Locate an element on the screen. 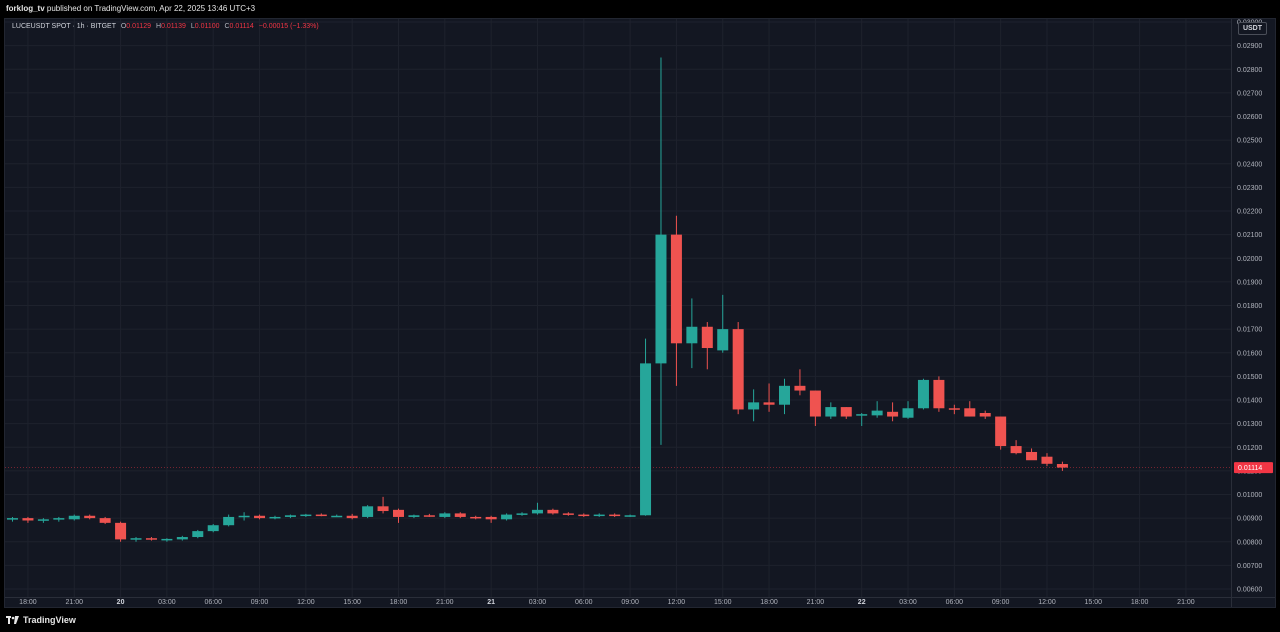  price-tick-label: 0.00900 is located at coordinates (1249, 519).